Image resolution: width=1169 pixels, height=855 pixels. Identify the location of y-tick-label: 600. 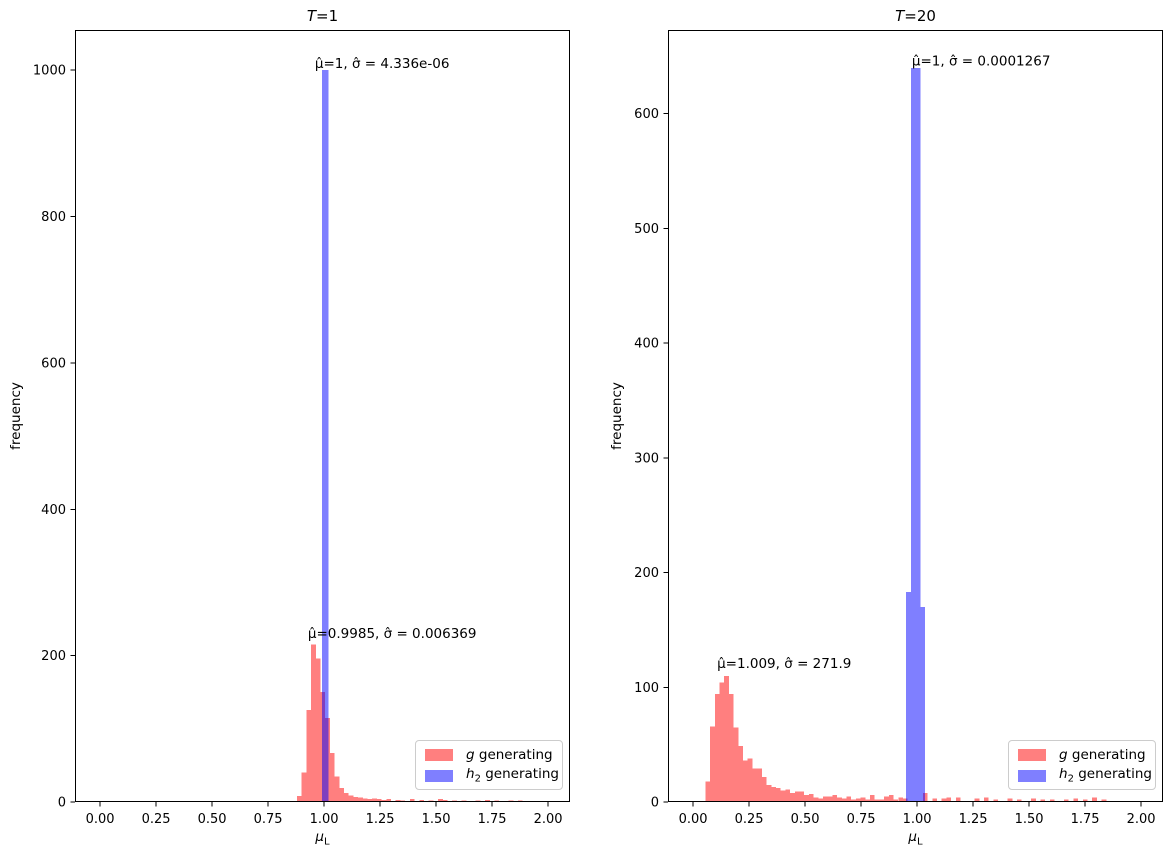
(53, 363).